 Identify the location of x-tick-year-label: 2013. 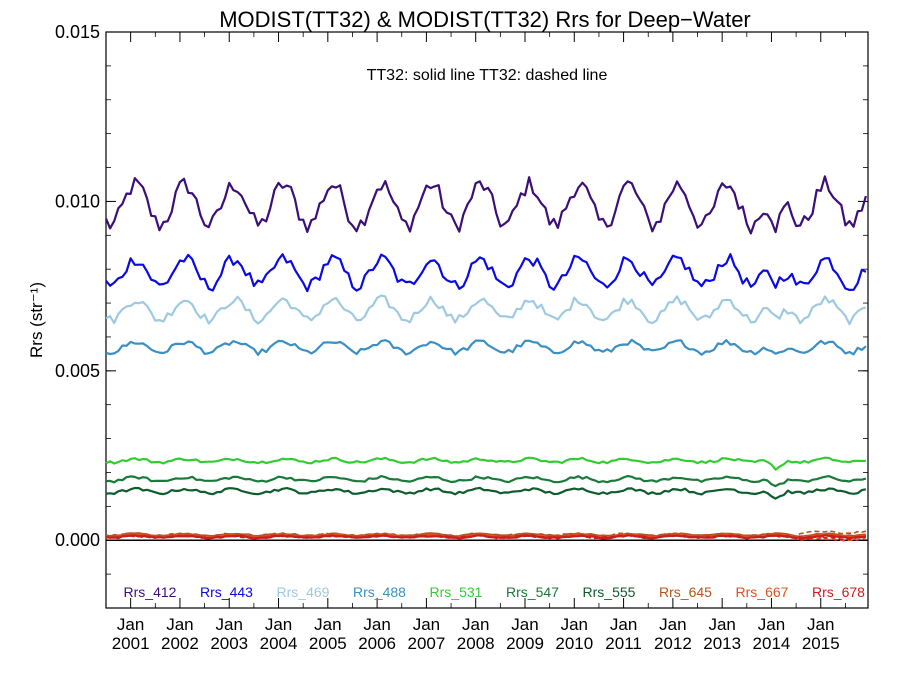
(722, 643).